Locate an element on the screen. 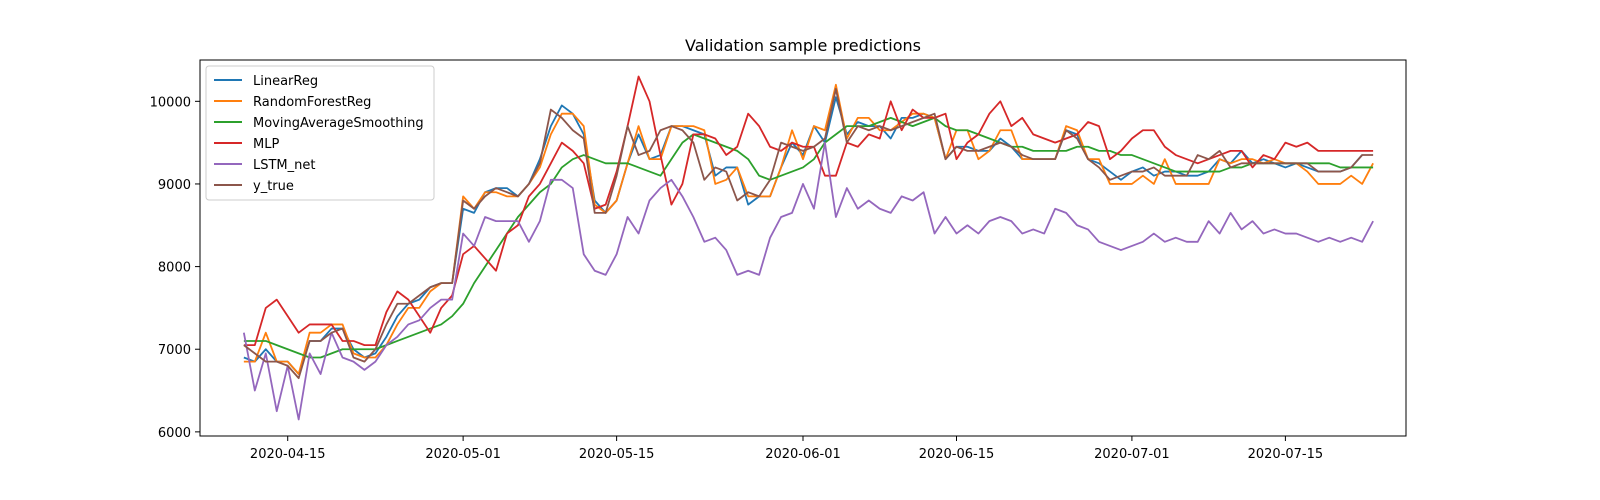  legend-entry: LSTM_net is located at coordinates (284, 165).